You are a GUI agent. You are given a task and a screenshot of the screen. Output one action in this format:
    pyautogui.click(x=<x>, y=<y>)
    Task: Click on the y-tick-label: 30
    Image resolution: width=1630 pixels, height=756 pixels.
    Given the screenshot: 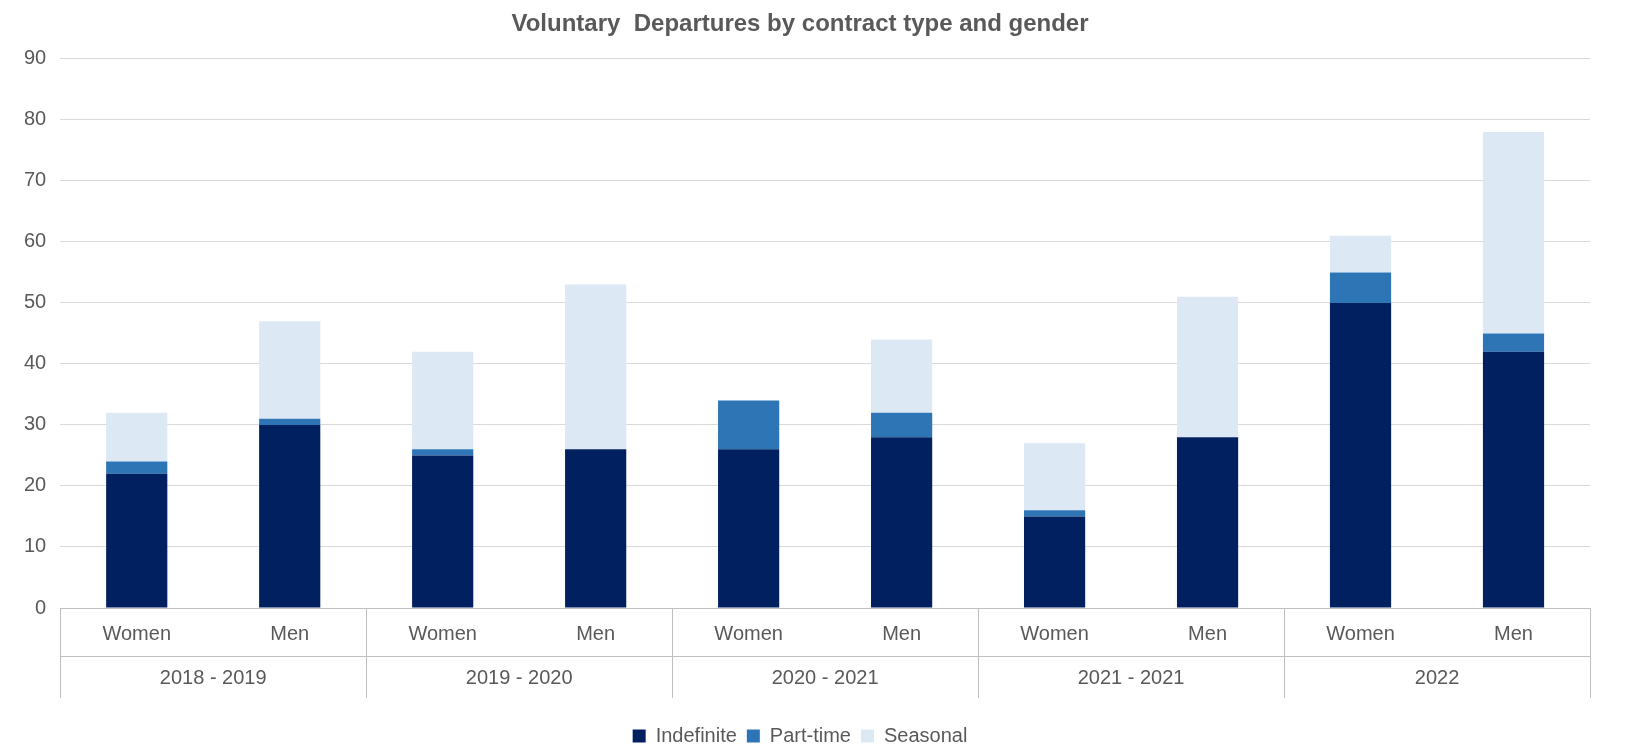 What is the action you would take?
    pyautogui.click(x=35, y=423)
    